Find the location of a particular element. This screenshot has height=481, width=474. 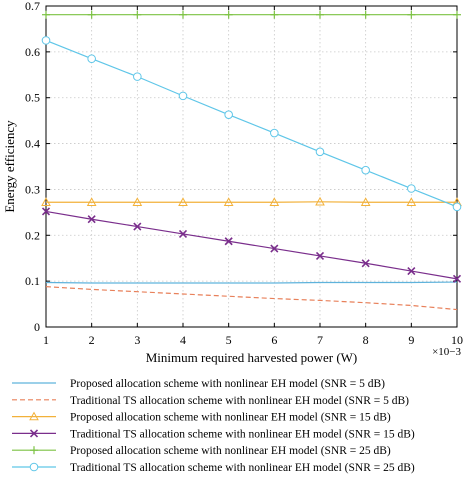

y-tick-label: 0.3 is located at coordinates (32, 189).